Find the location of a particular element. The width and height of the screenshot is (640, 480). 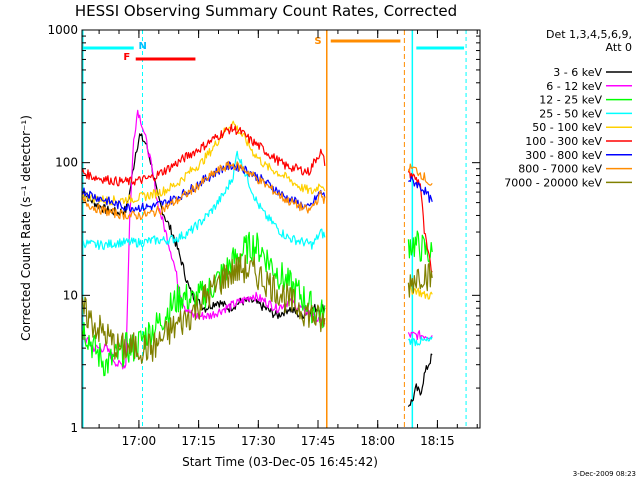

marker-label-f: F is located at coordinates (126, 57).